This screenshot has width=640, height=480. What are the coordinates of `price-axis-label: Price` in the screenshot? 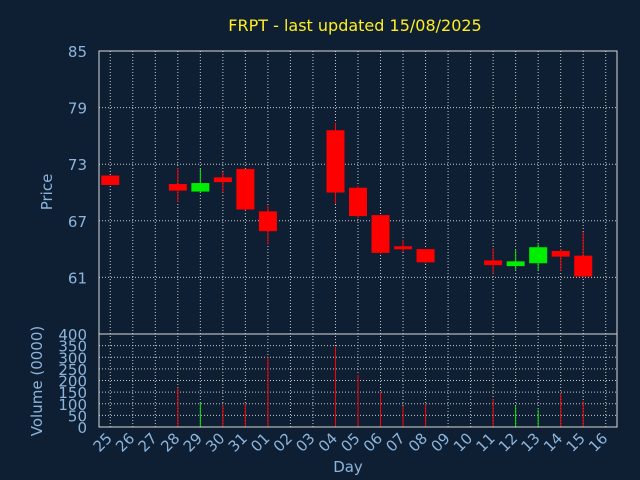 It's located at (47, 192).